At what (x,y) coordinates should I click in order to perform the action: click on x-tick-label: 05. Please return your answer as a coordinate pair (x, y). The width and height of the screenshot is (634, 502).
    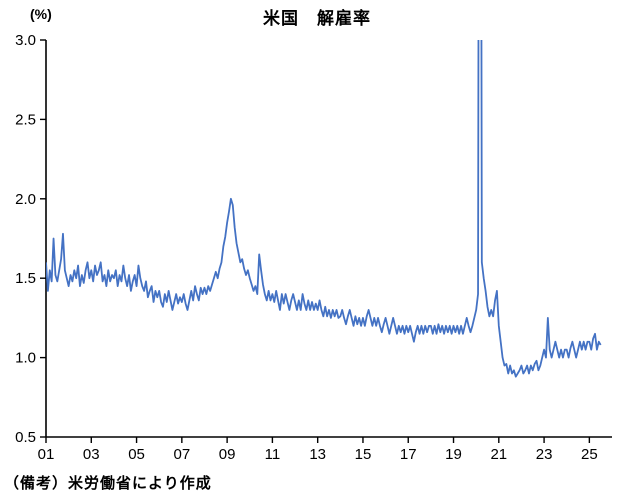
    Looking at the image, I should click on (136, 454).